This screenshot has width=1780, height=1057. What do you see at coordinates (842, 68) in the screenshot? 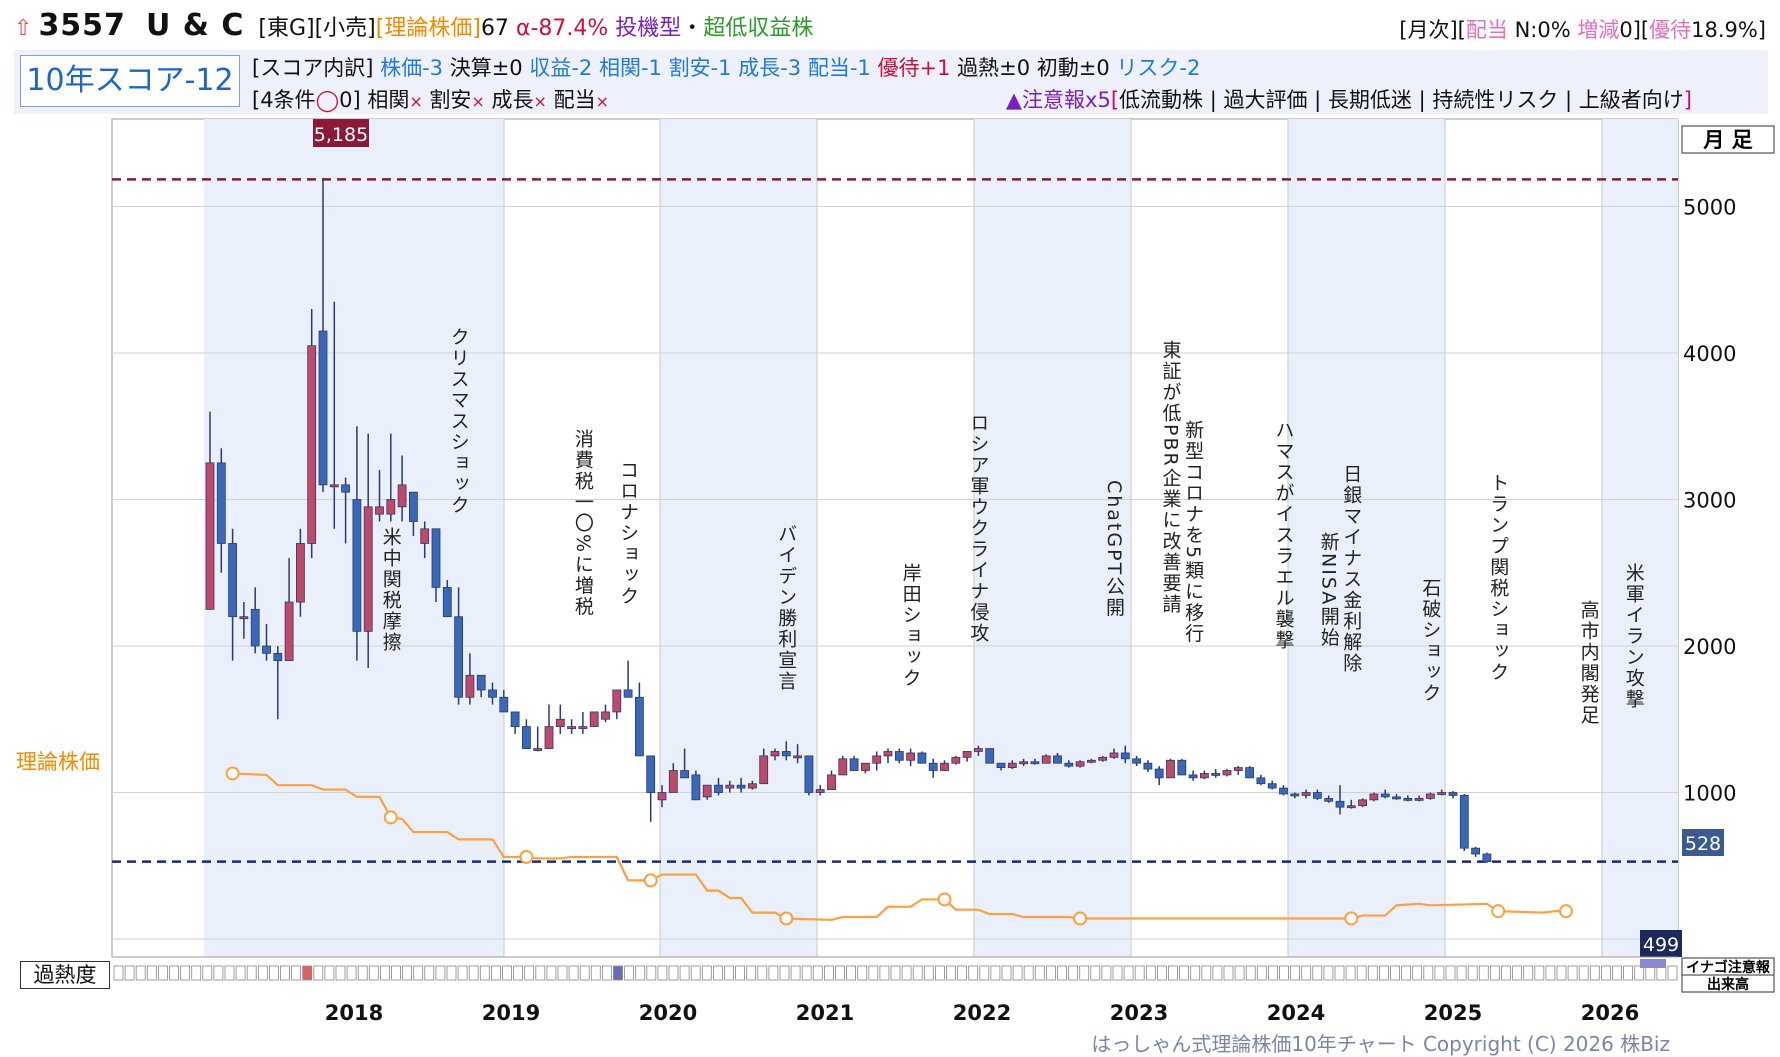
I see `score-item: 配当-1` at bounding box center [842, 68].